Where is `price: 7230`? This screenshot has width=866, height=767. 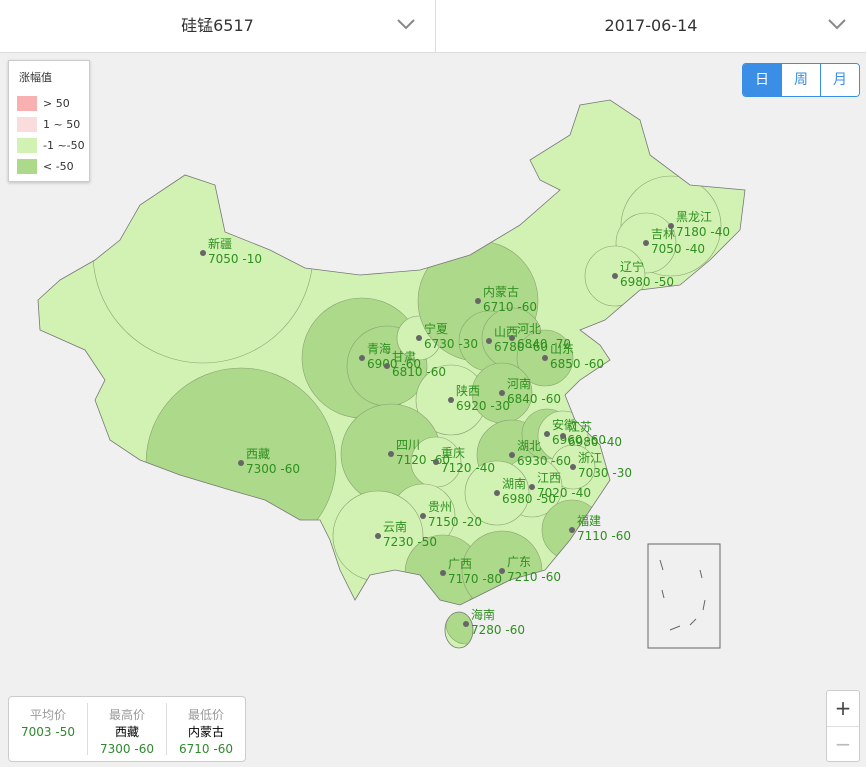
price: 7230 is located at coordinates (398, 542).